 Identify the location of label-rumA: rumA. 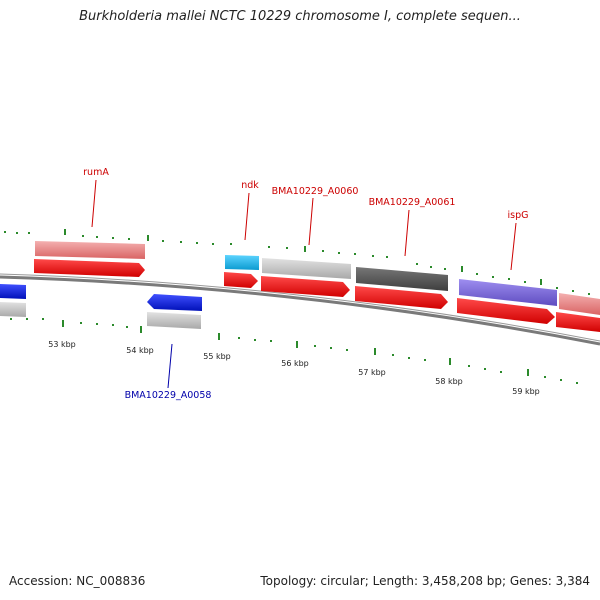
(96, 172).